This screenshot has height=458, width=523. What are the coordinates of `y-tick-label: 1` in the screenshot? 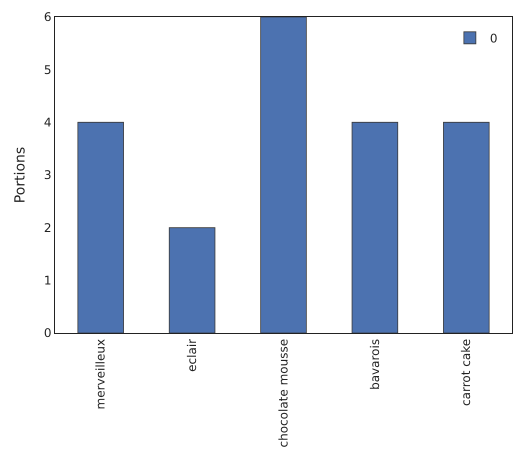 It's located at (48, 281).